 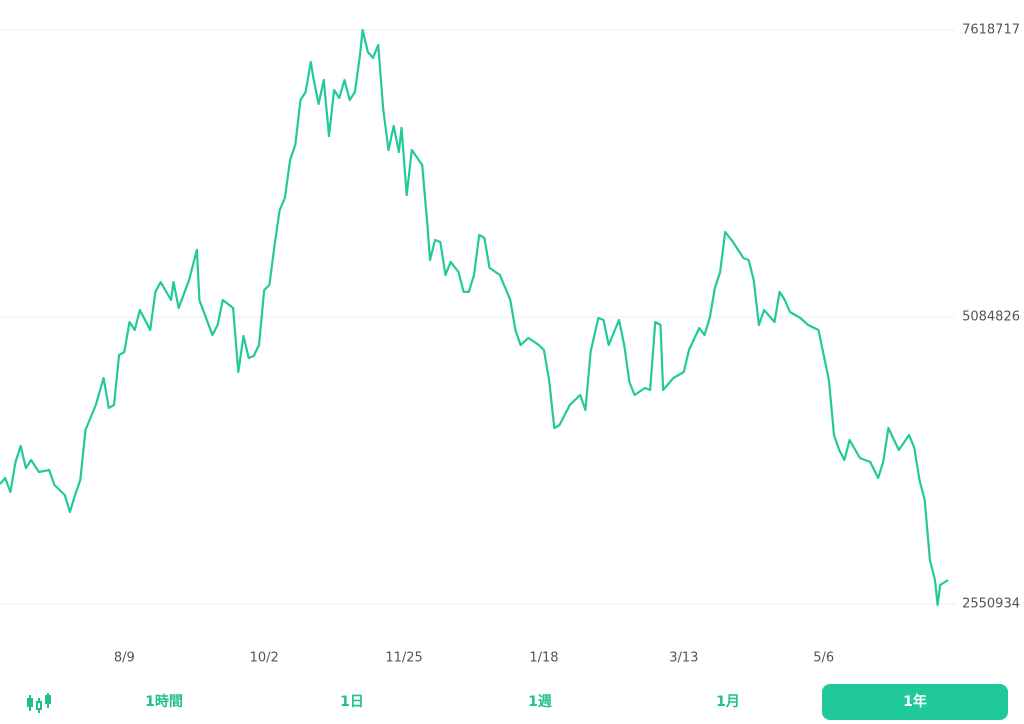 What do you see at coordinates (991, 30) in the screenshot?
I see `y-tick-label: 7618717` at bounding box center [991, 30].